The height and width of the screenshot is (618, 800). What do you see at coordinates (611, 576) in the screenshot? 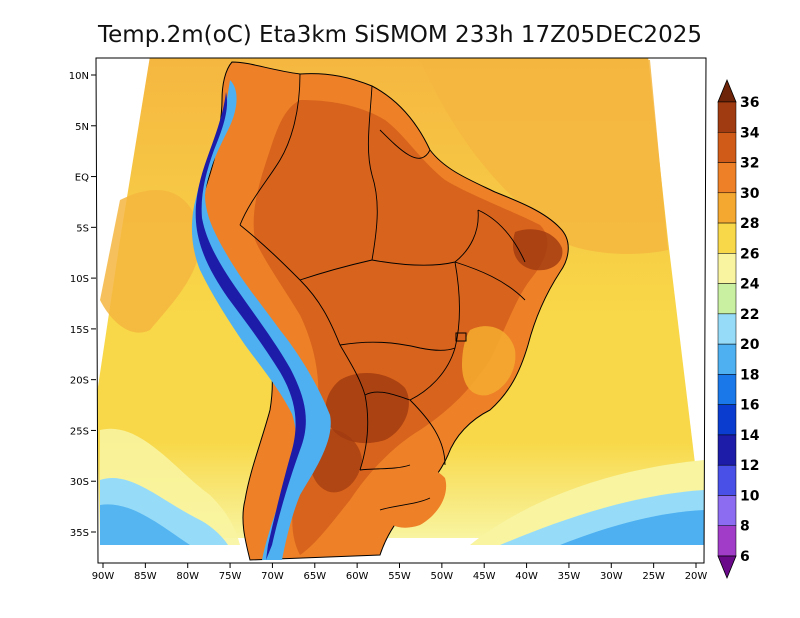
I see `lon-tick-label: 30W` at bounding box center [611, 576].